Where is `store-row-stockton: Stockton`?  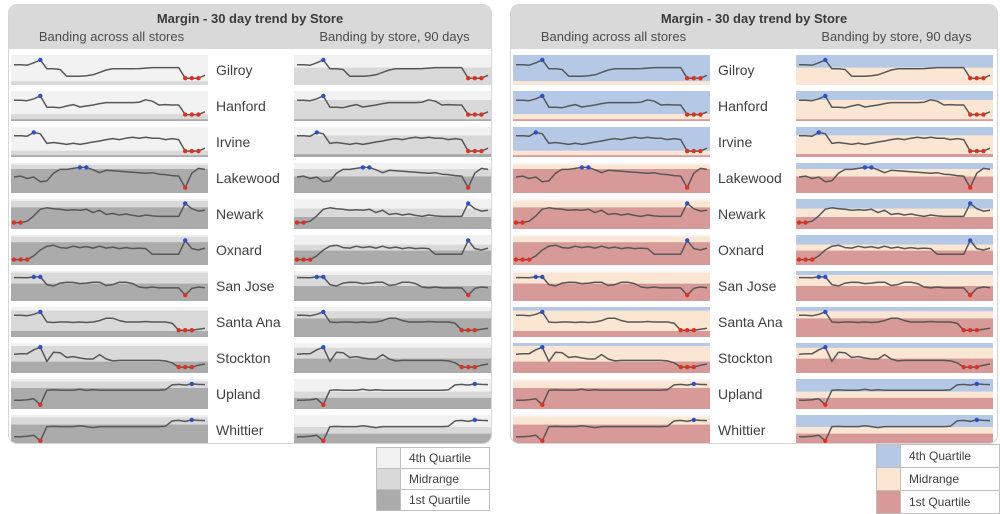 store-row-stockton: Stockton is located at coordinates (251, 358).